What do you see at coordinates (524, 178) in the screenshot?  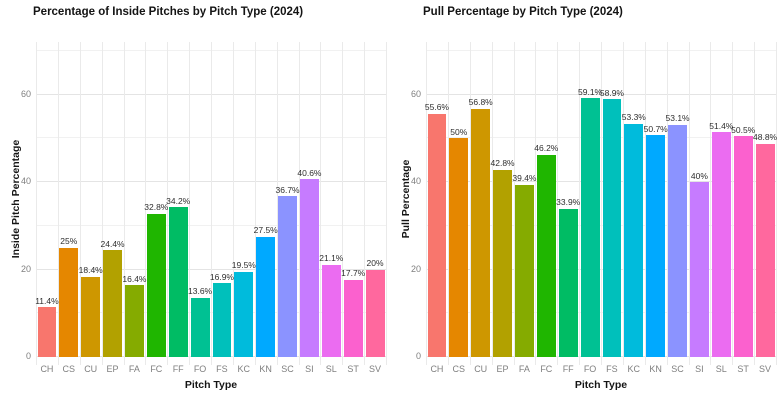 I see `bar-value-label: 39.4%` at bounding box center [524, 178].